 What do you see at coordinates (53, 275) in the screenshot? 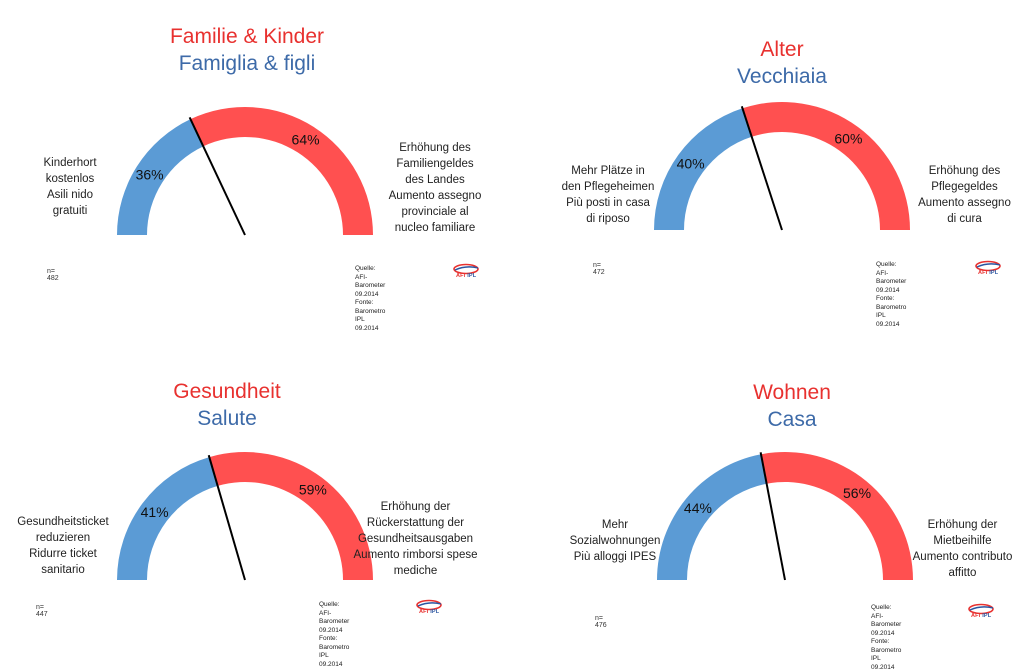
I see `sample-size: n= 482` at bounding box center [53, 275].